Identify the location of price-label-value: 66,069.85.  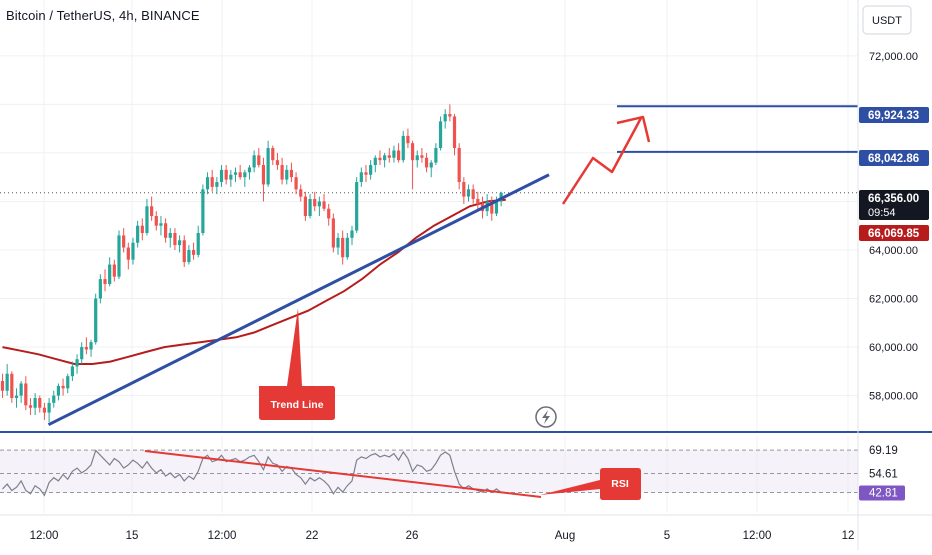
(894, 234).